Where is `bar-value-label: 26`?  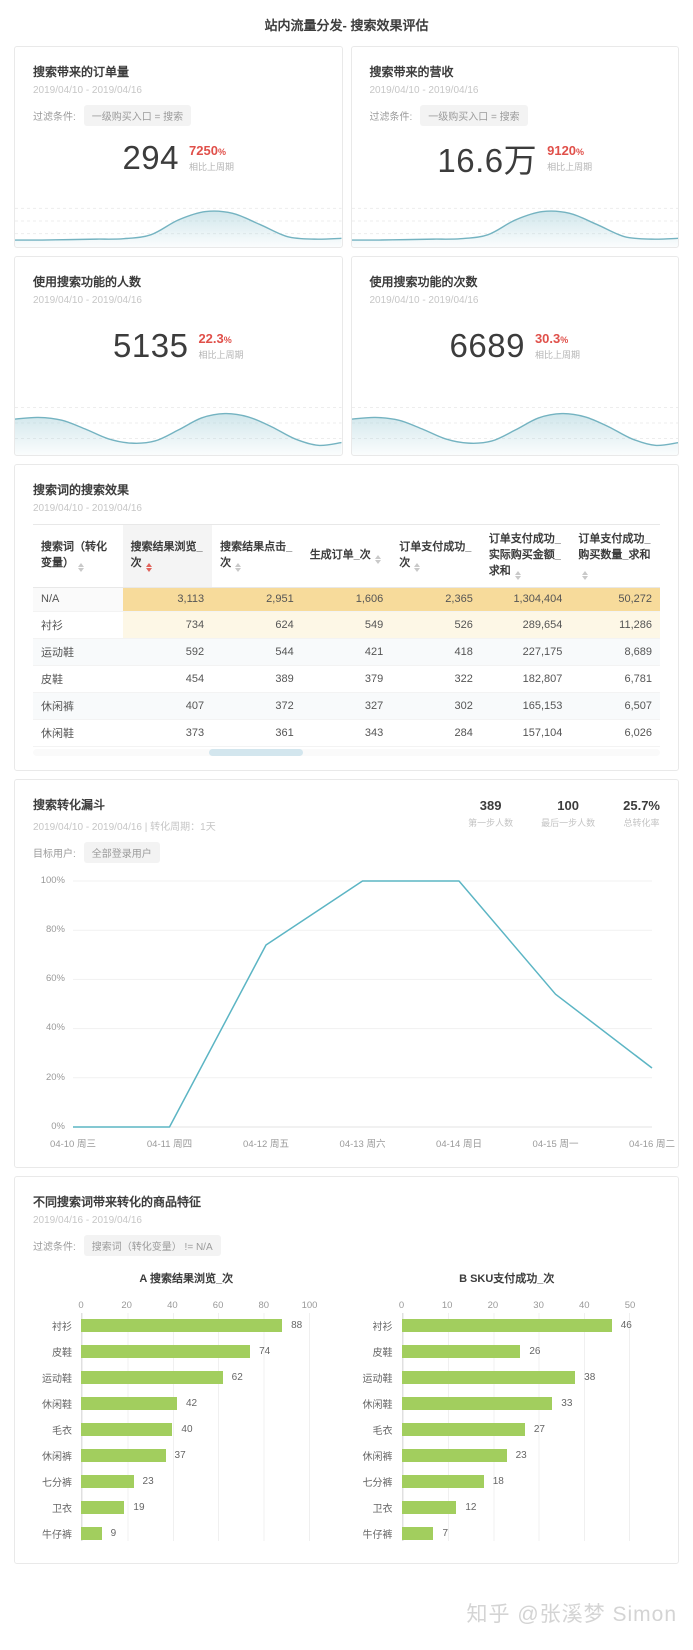 bar-value-label: 26 is located at coordinates (535, 1352).